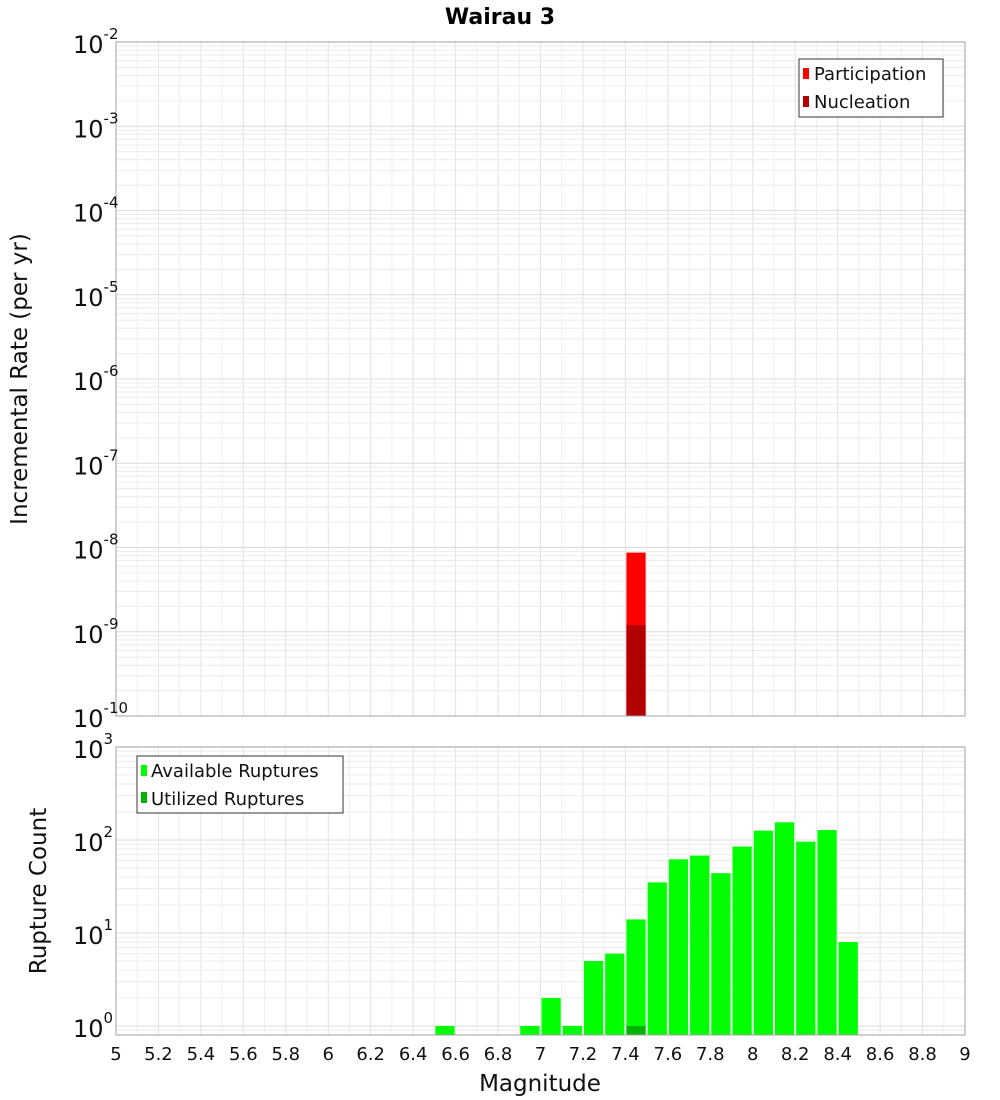  I want to click on magnitude-x-tick-label: 9, so click(964, 1054).